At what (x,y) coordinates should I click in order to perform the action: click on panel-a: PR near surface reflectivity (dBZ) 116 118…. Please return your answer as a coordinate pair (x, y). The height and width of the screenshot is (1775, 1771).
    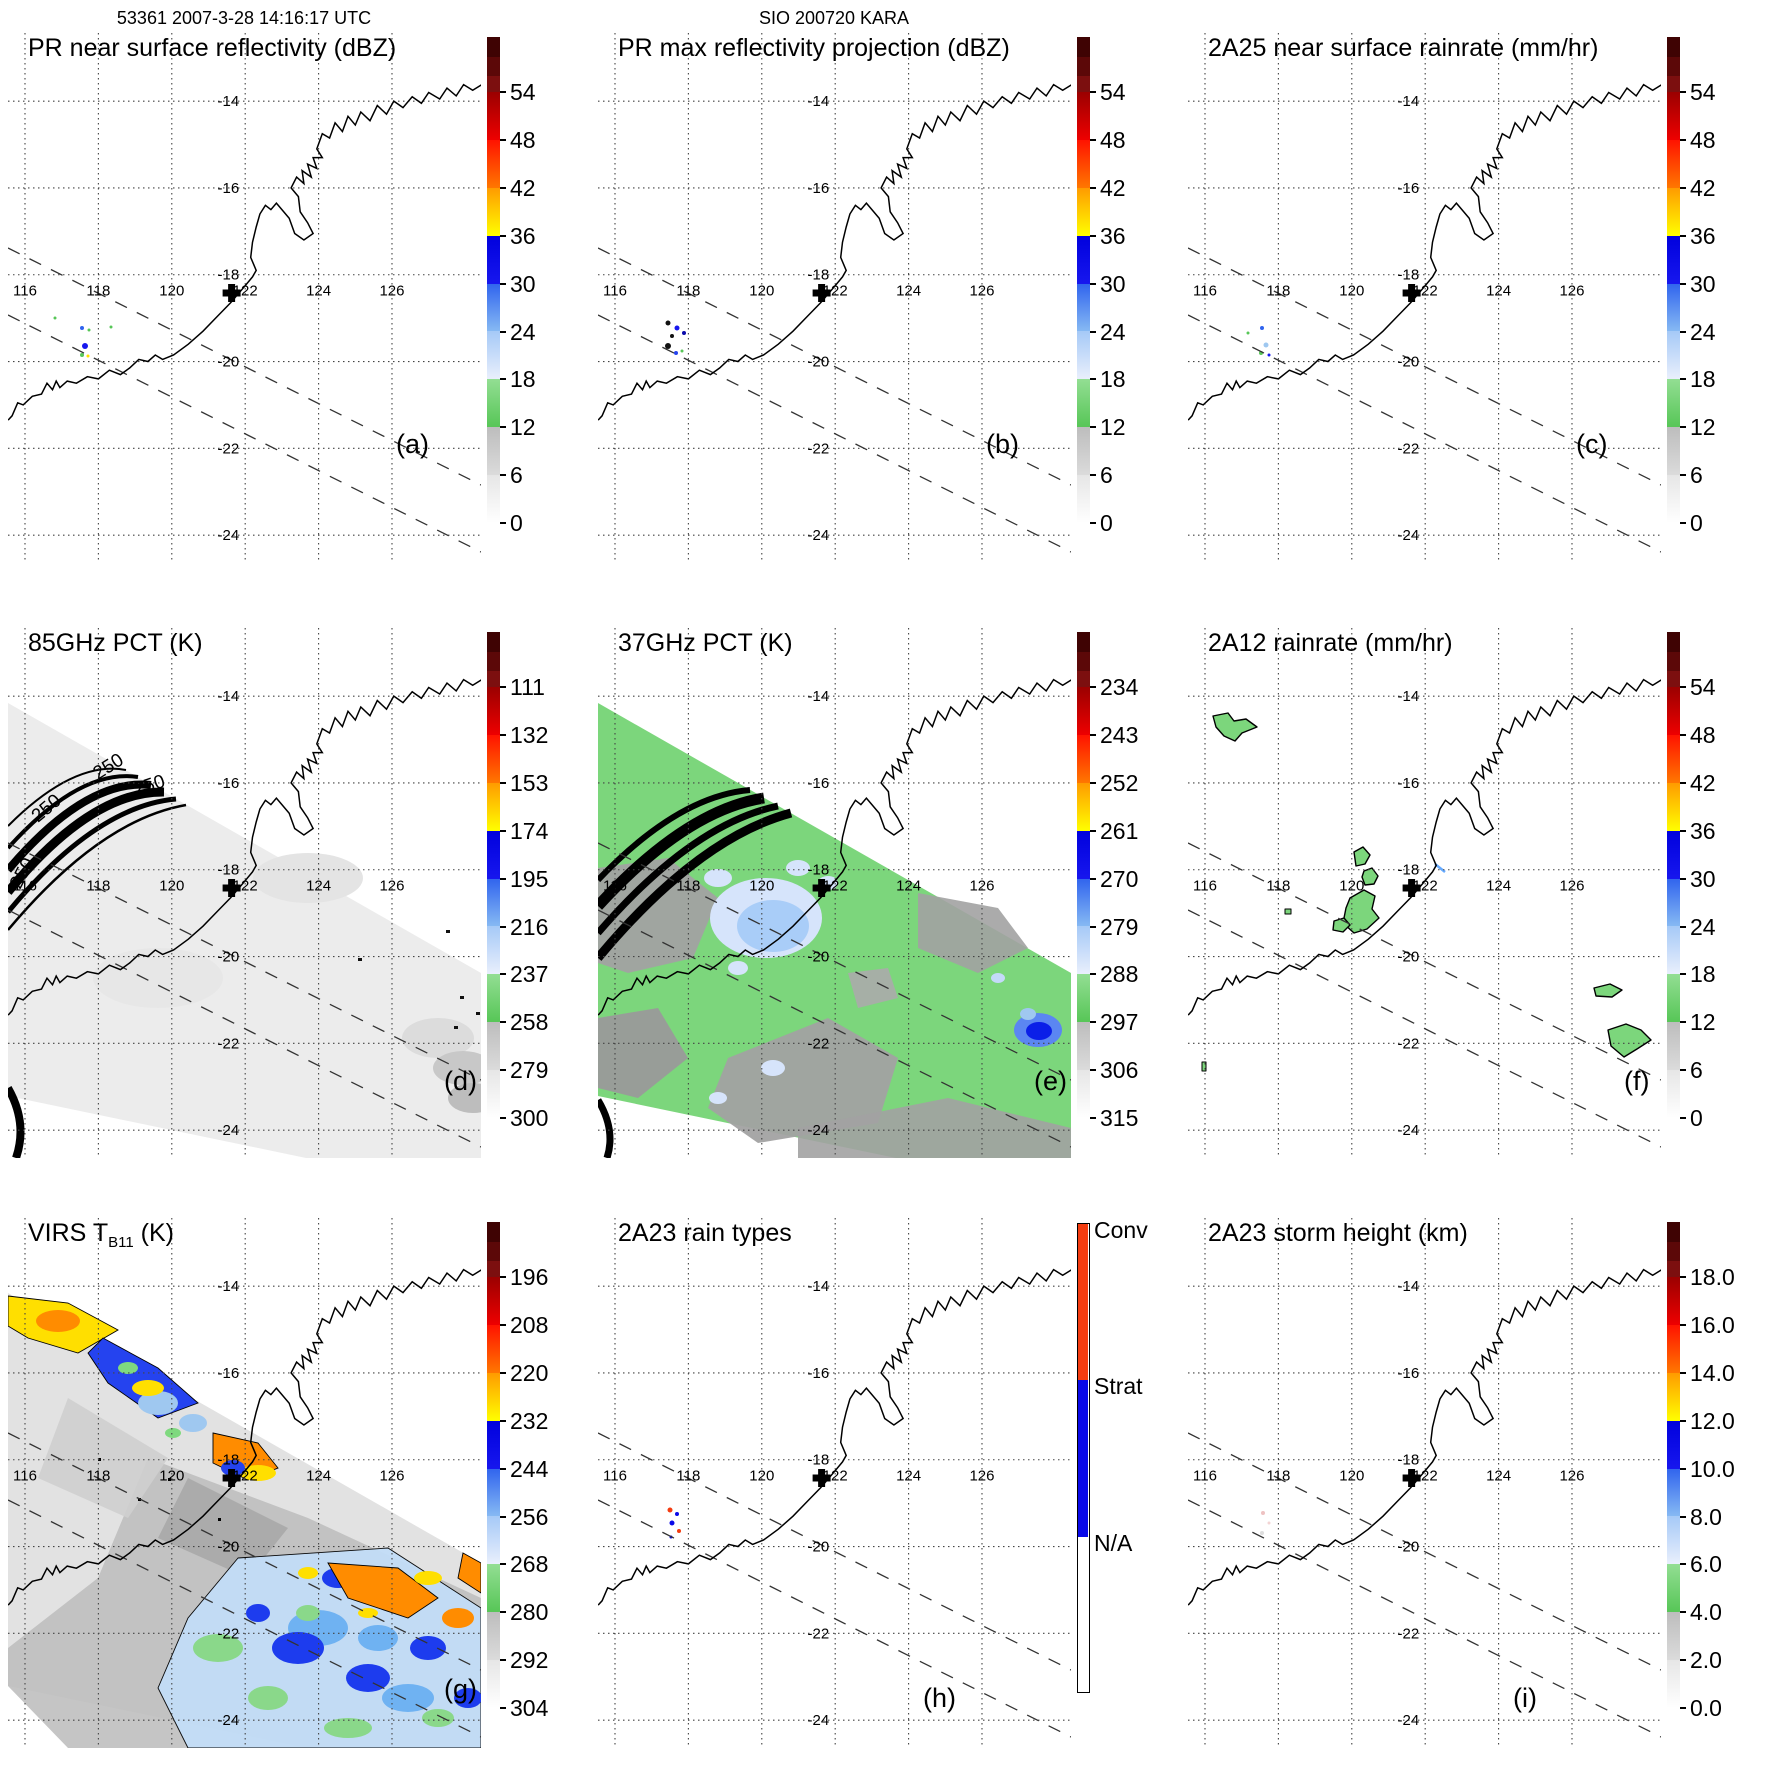
    Looking at the image, I should click on (295, 295).